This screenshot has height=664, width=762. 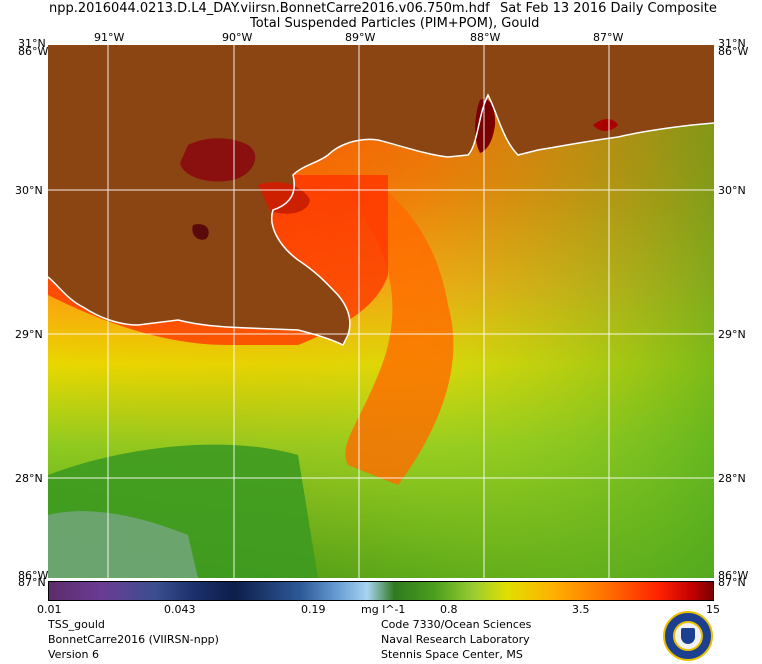 What do you see at coordinates (732, 43) in the screenshot?
I see `corner-top-right-lat: 31°N` at bounding box center [732, 43].